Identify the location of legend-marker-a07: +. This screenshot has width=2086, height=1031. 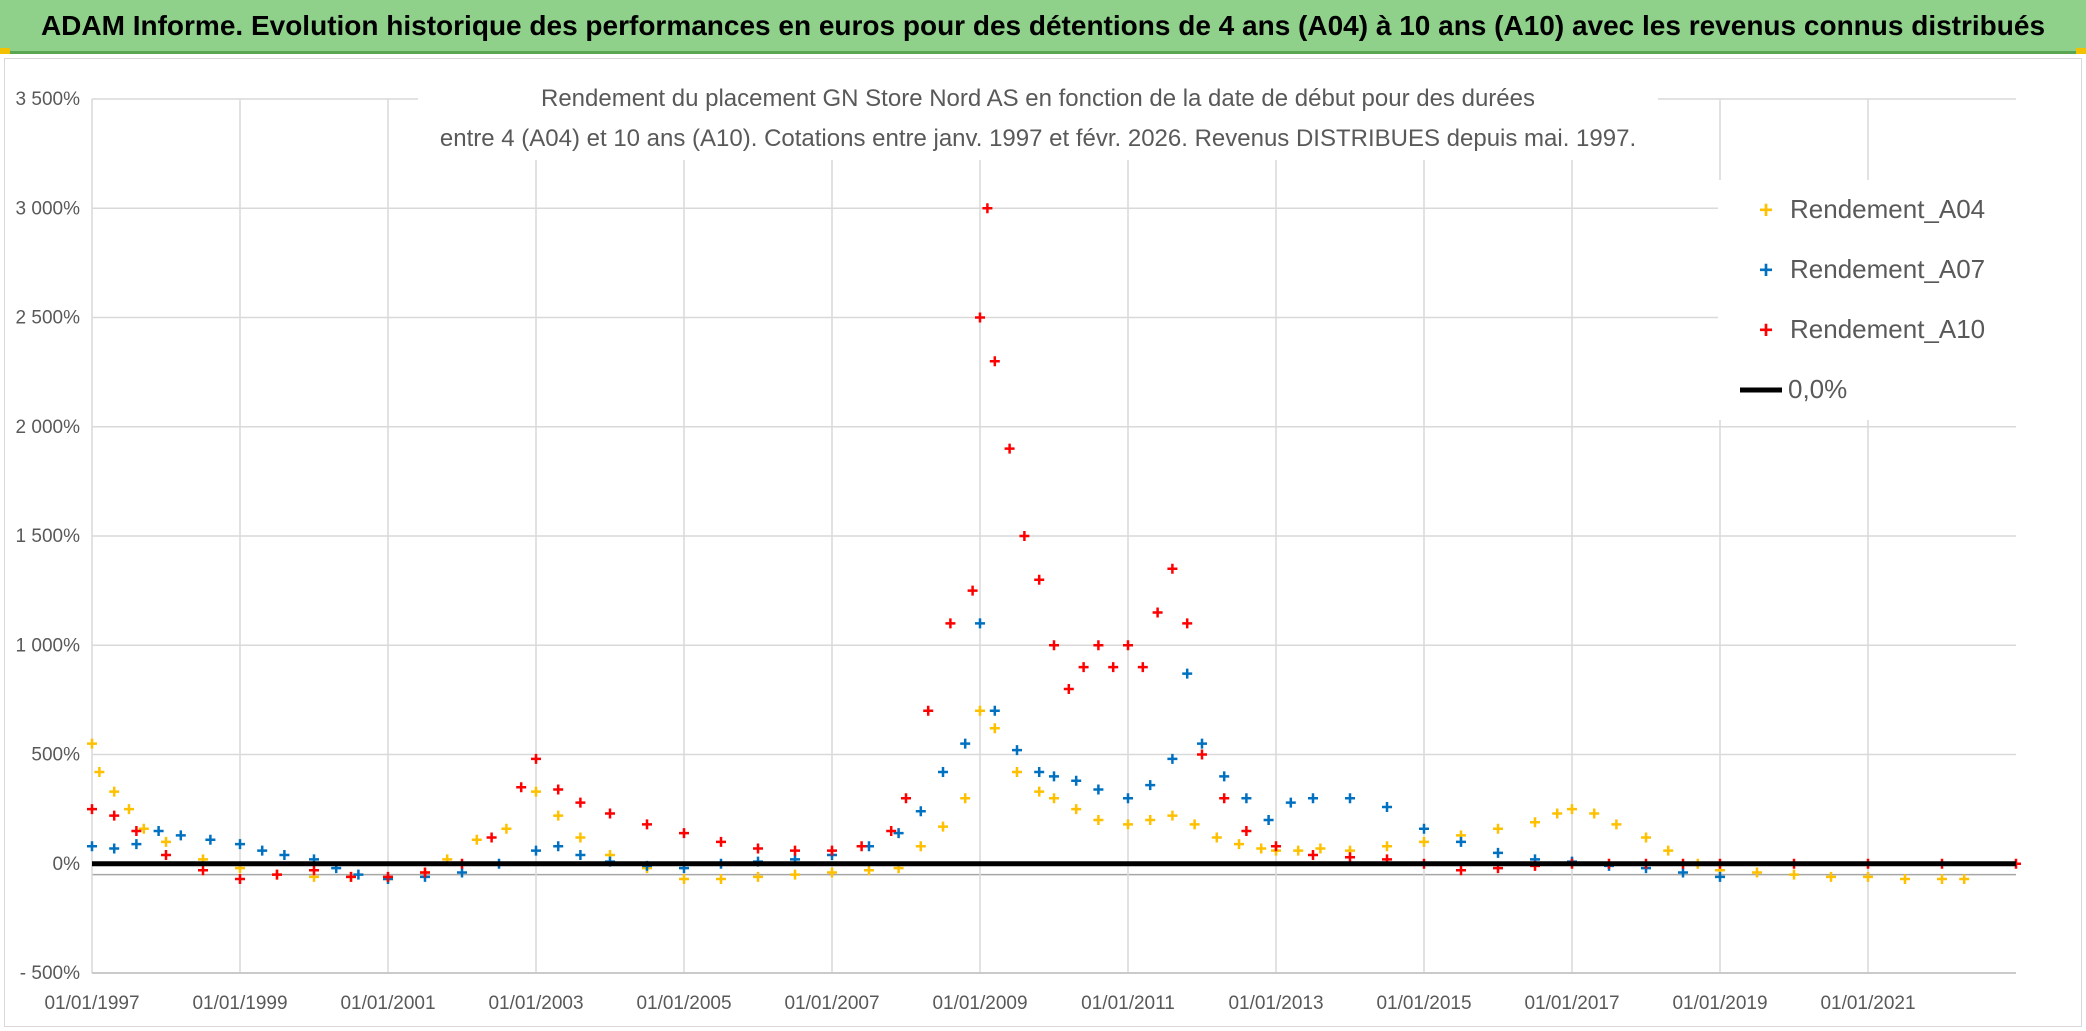
(1766, 270).